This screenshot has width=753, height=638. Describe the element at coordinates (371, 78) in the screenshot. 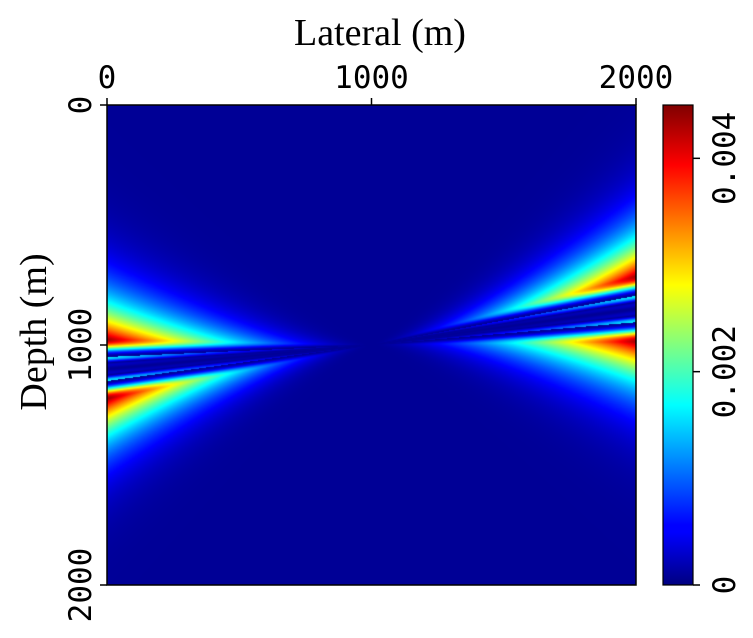

I see `x-tick-label: 1000` at that location.